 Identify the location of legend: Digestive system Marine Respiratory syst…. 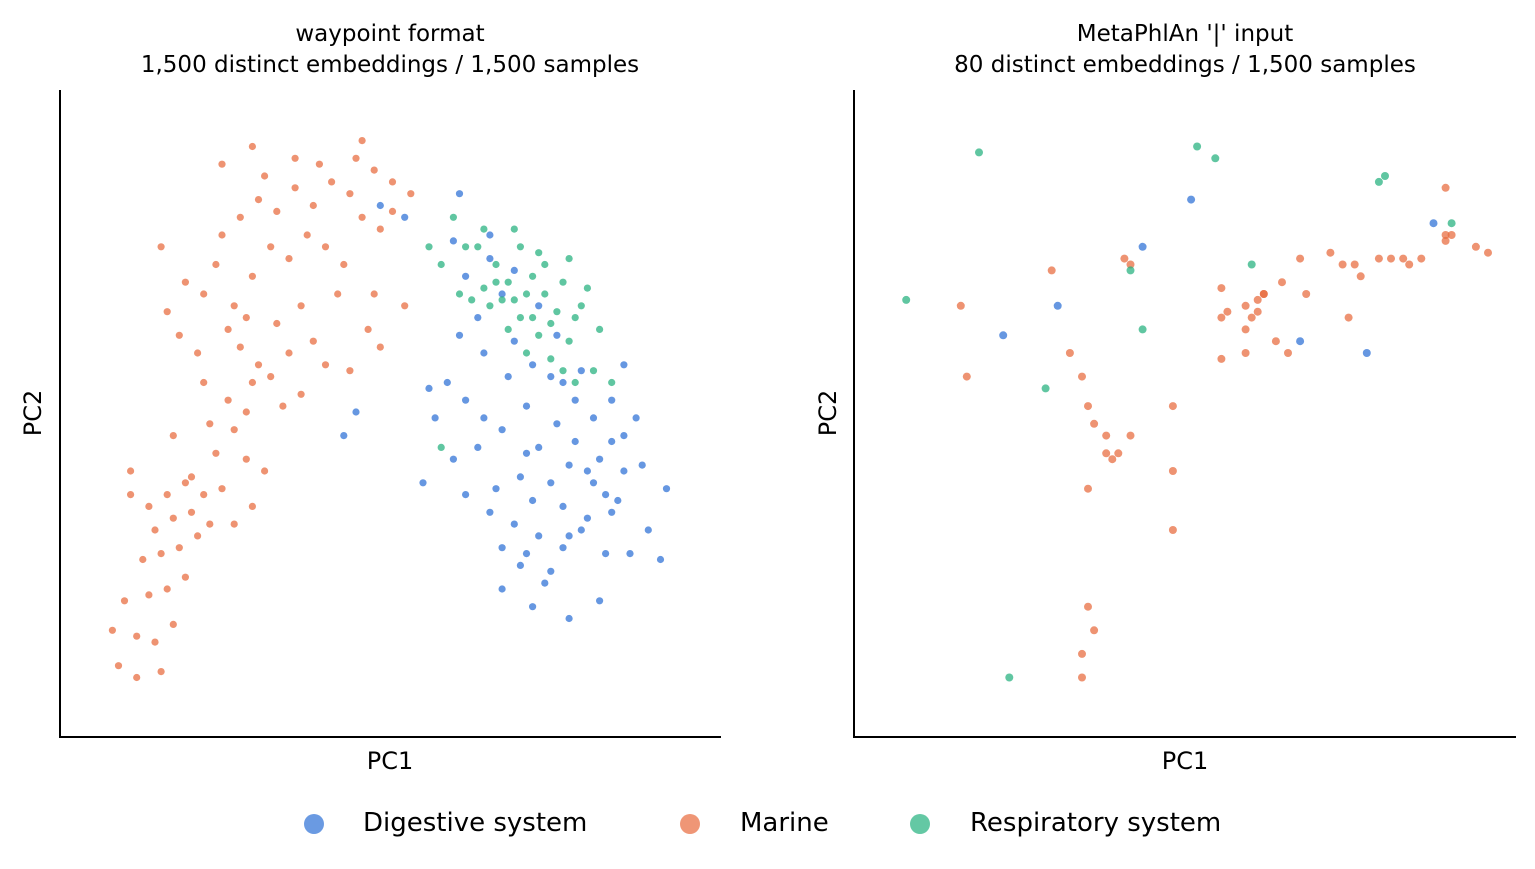
(762, 823).